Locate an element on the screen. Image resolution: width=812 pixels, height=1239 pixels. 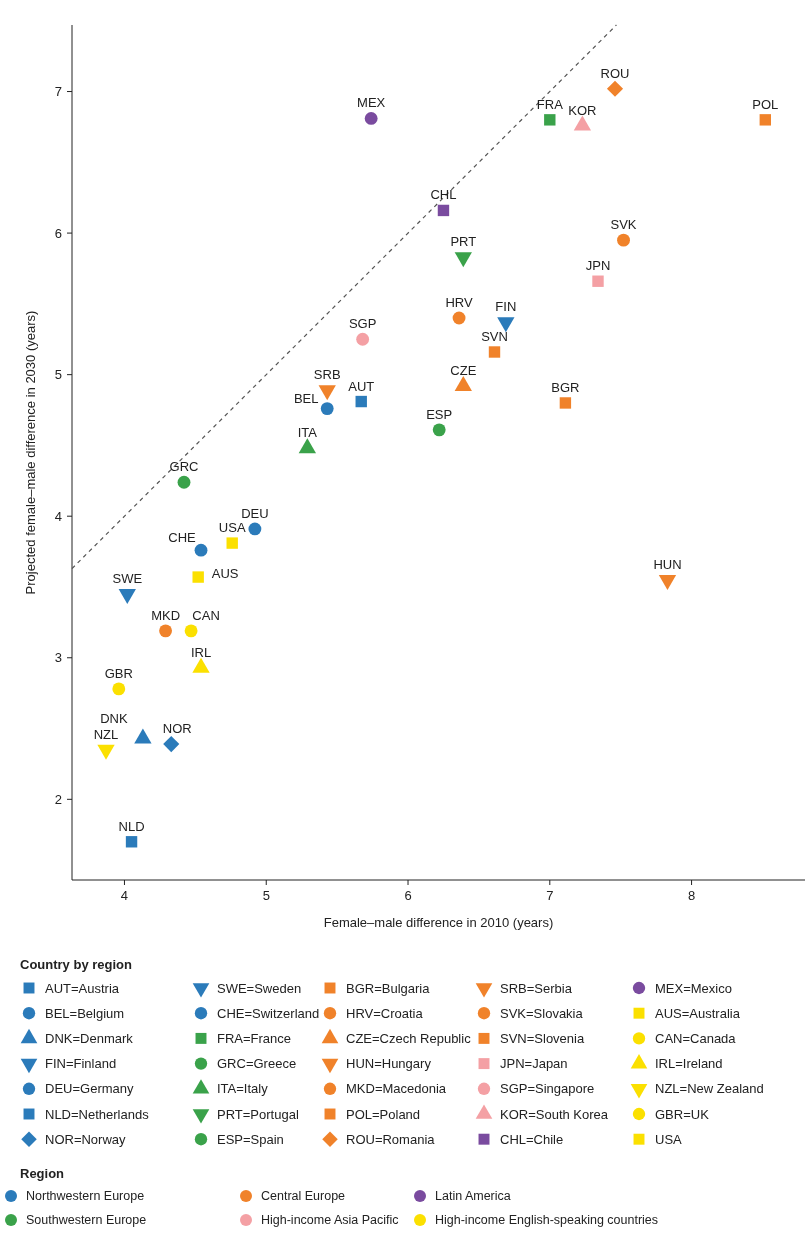
annotation: FRA is located at coordinates (550, 104).